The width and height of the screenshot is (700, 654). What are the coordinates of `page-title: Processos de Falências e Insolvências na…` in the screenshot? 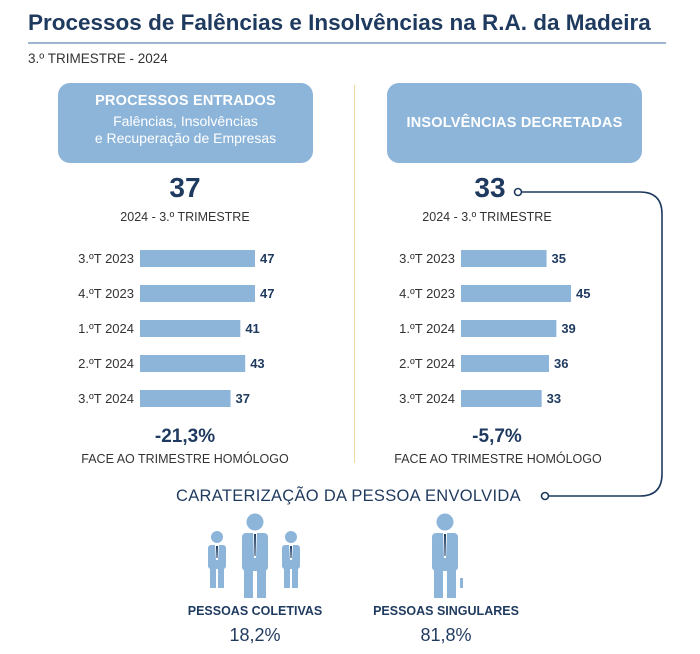 It's located at (339, 22).